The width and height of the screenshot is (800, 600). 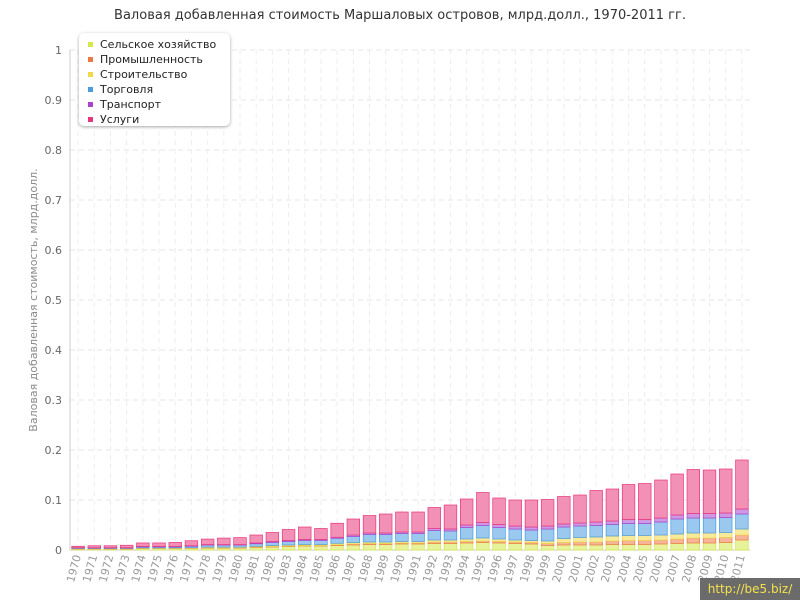 I want to click on bar-segment-услуги-2009, so click(x=709, y=491).